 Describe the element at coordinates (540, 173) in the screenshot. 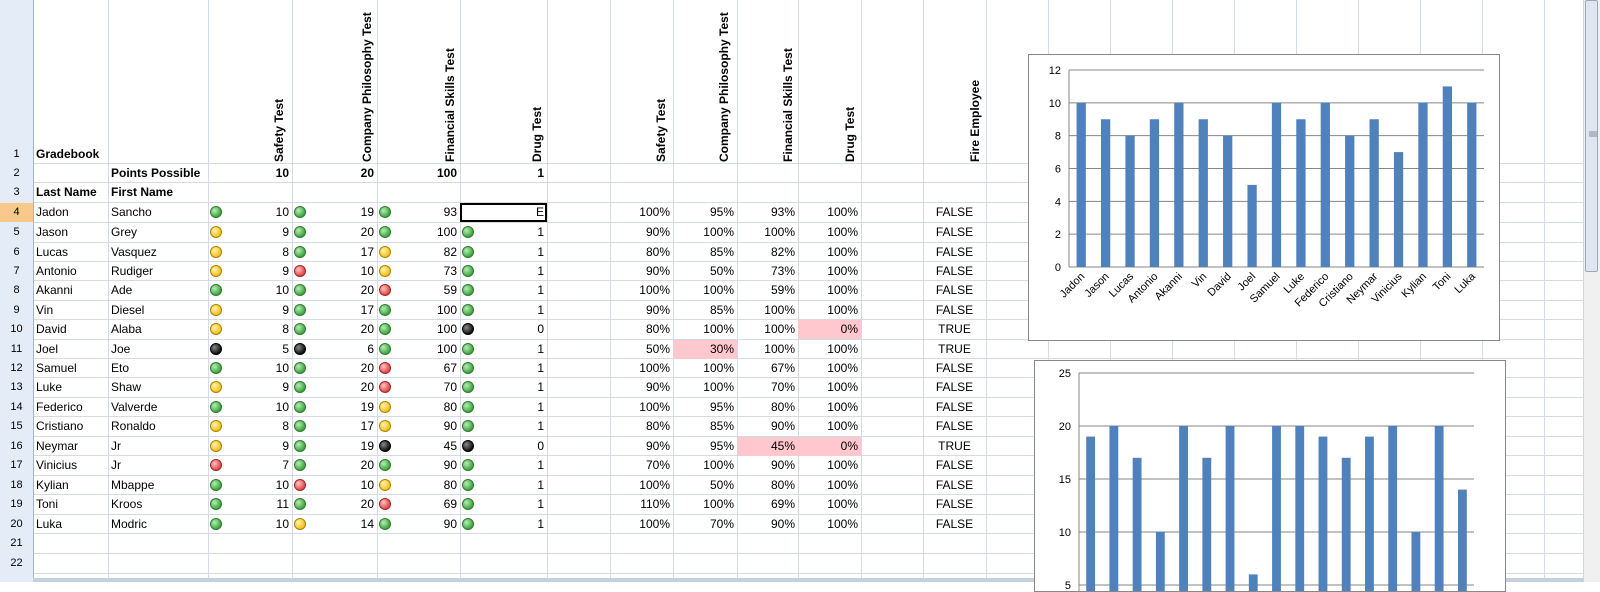

I see `points-possible-value: 1` at that location.